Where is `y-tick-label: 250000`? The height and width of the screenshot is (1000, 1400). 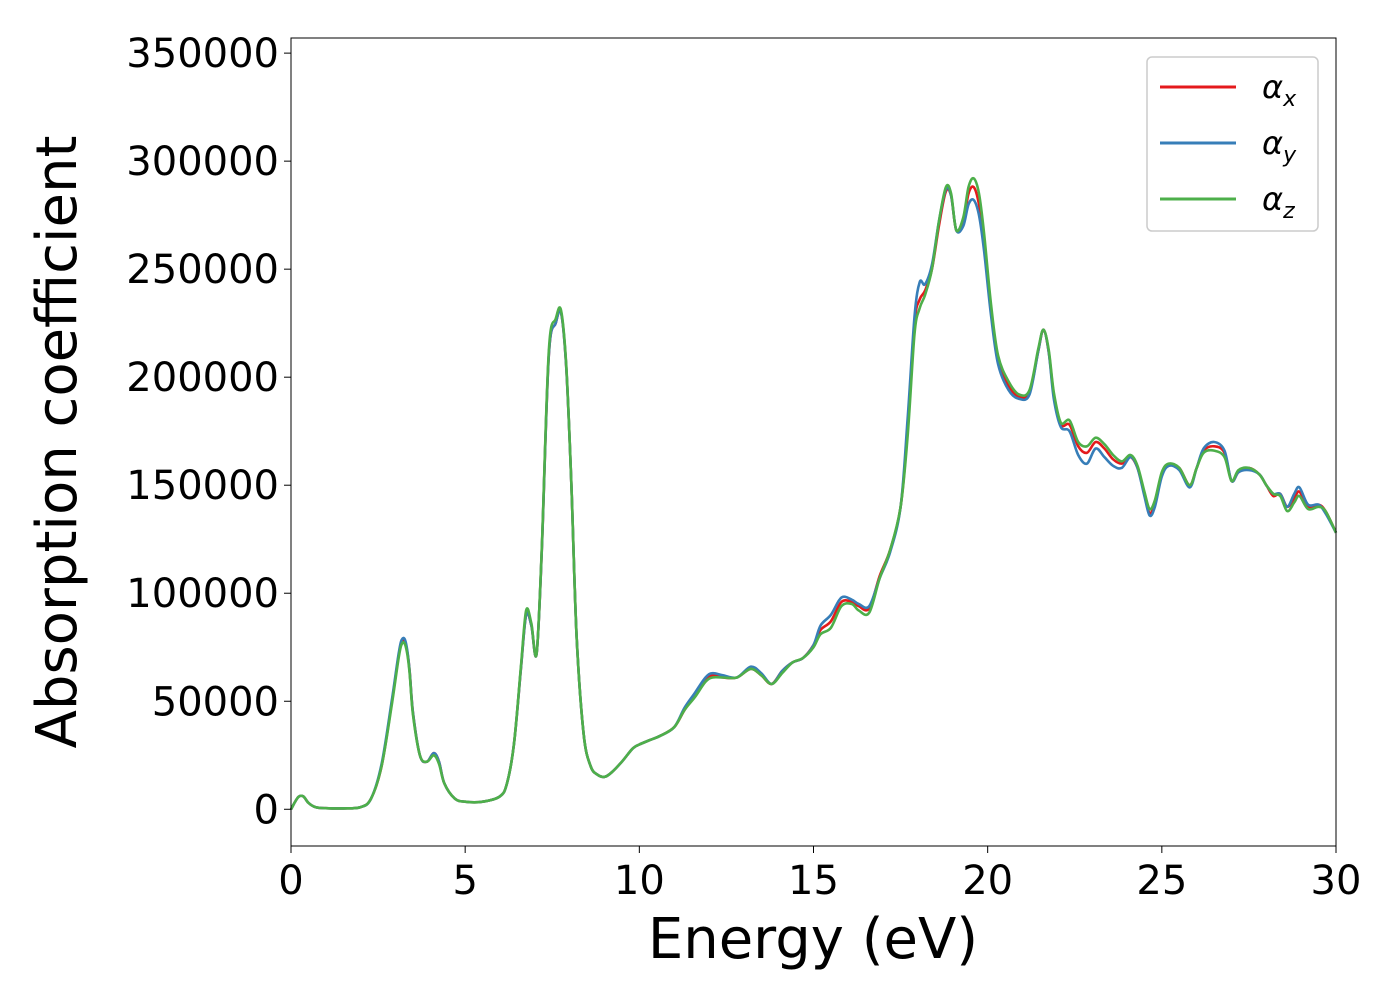
y-tick-label: 250000 is located at coordinates (202, 270).